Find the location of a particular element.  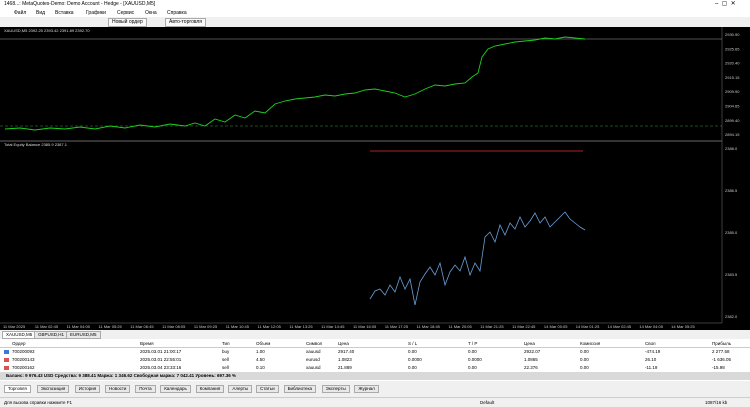

toolbox-tab: Эксперты is located at coordinates (335, 389).